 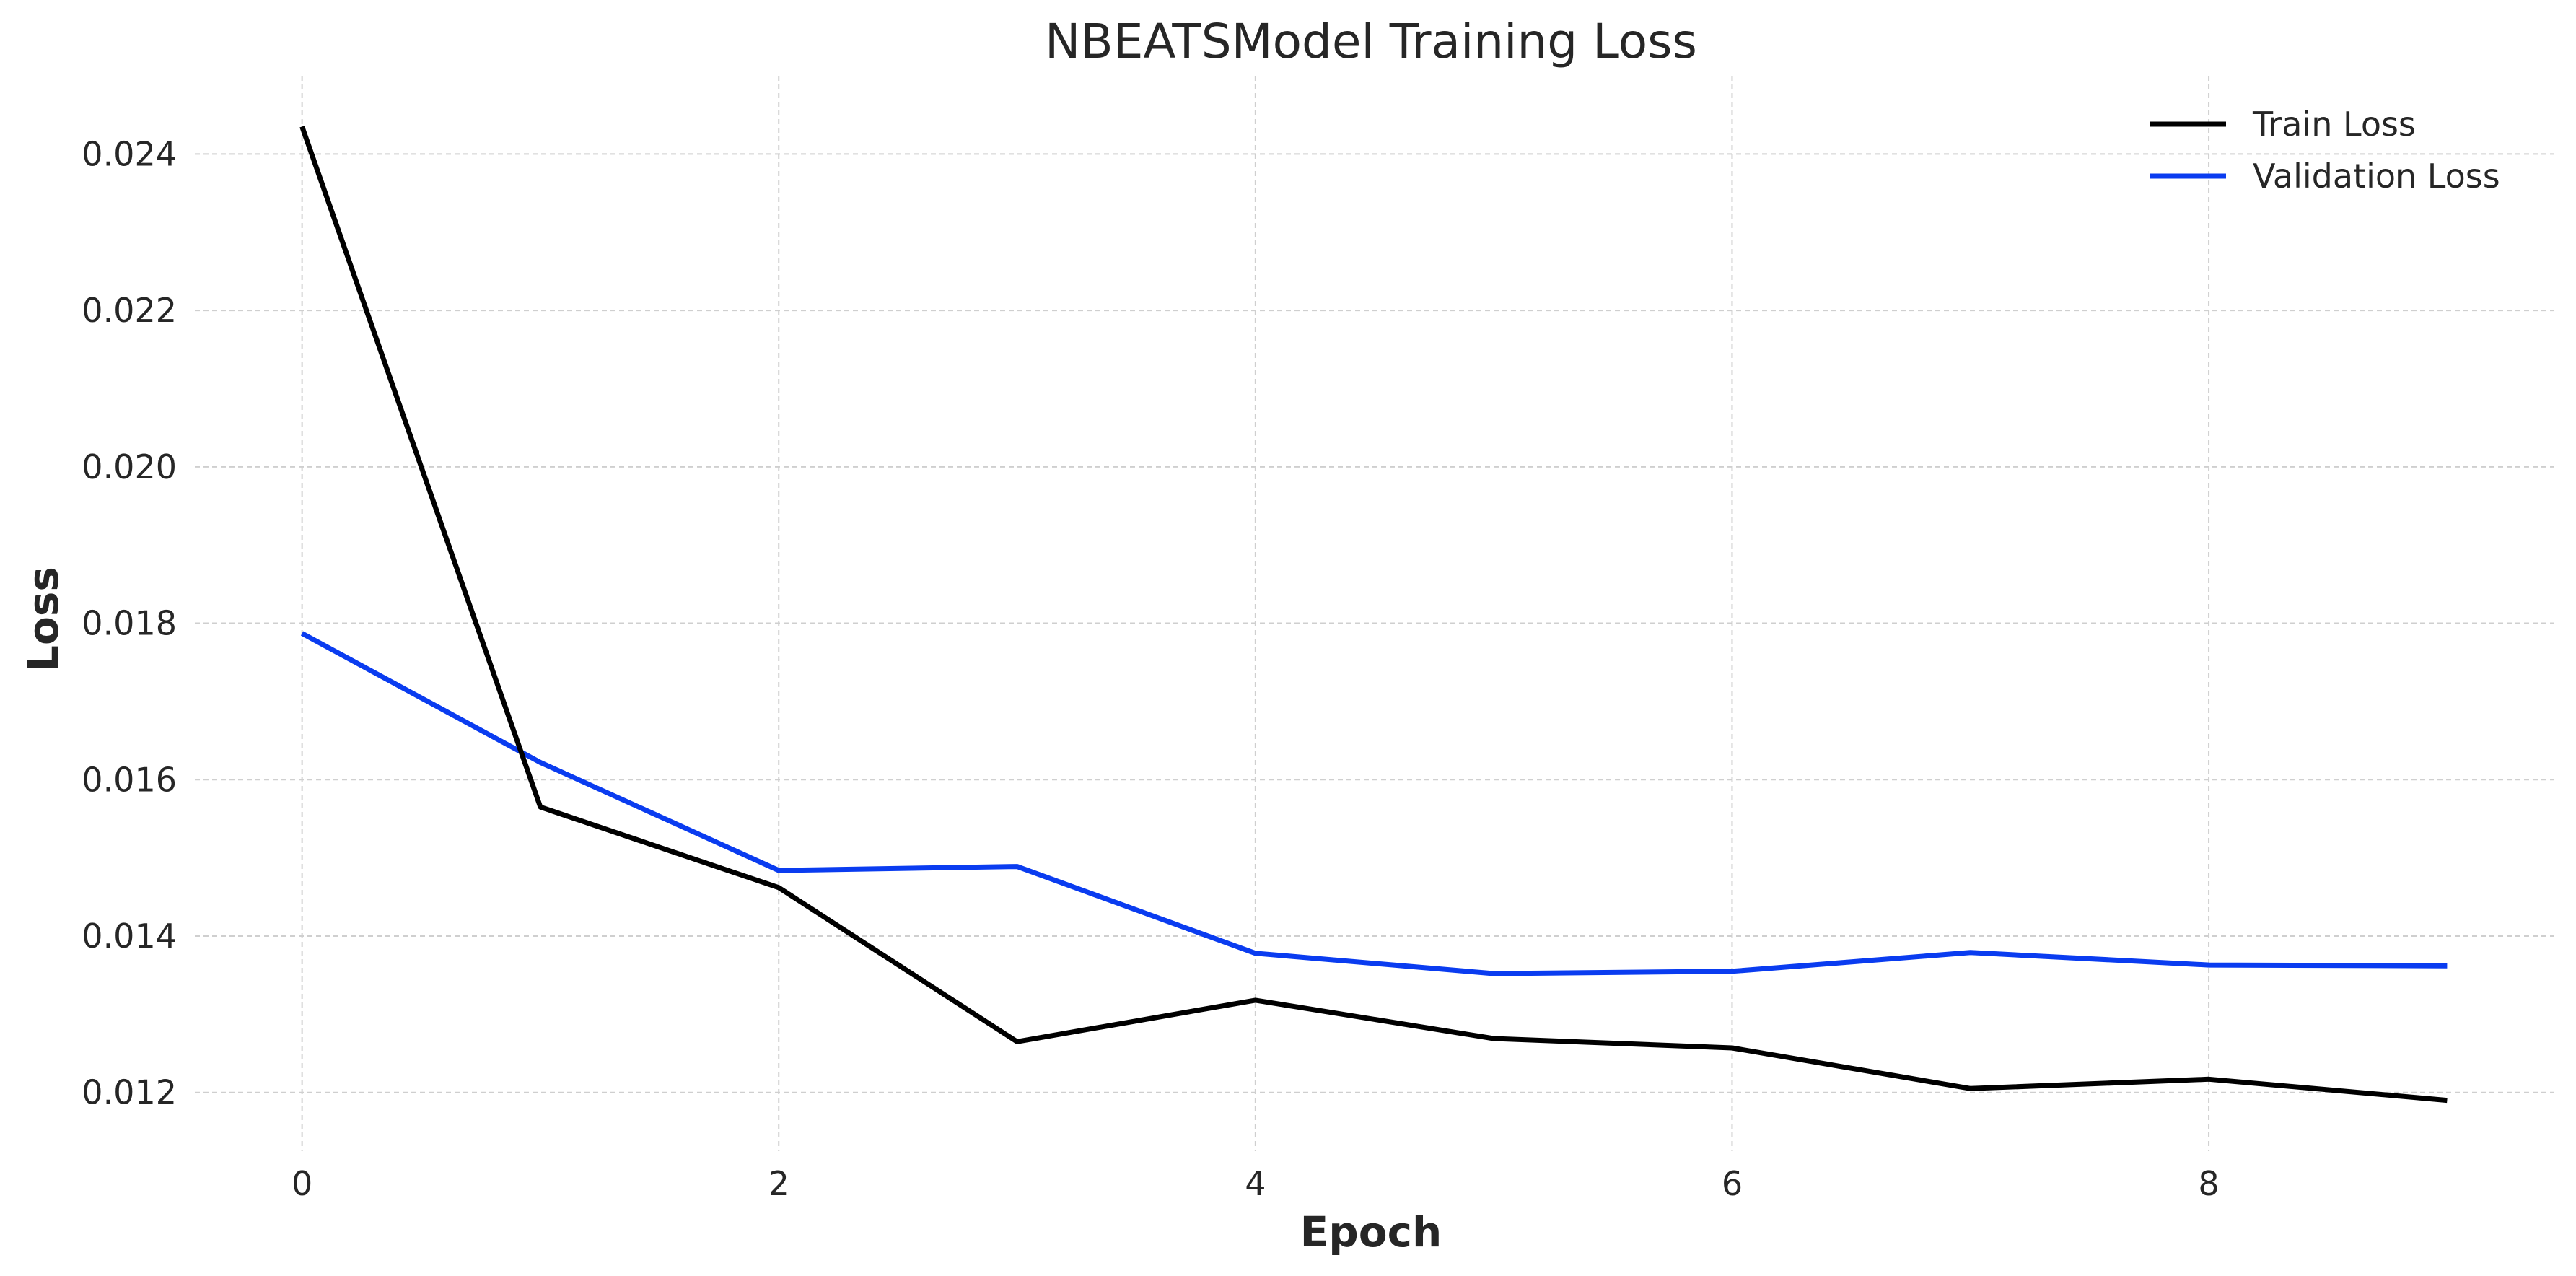 What do you see at coordinates (302, 1183) in the screenshot?
I see `x-tick-label: 0` at bounding box center [302, 1183].